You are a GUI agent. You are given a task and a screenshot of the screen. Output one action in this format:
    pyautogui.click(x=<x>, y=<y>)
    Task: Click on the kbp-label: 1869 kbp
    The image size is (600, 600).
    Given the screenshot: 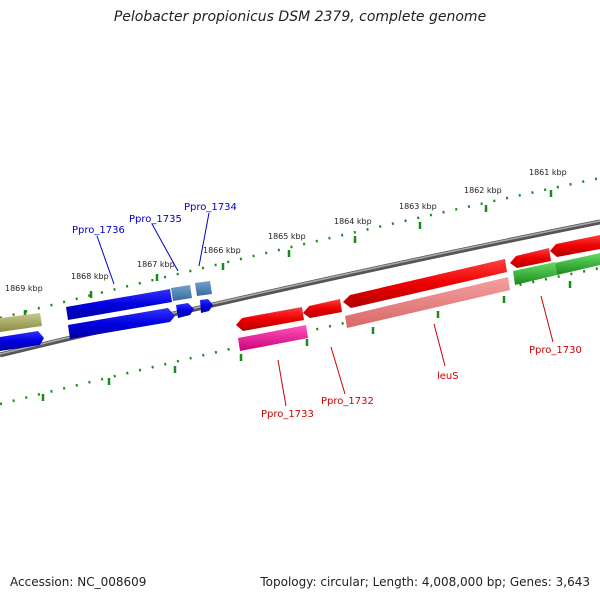 What is the action you would take?
    pyautogui.click(x=24, y=288)
    